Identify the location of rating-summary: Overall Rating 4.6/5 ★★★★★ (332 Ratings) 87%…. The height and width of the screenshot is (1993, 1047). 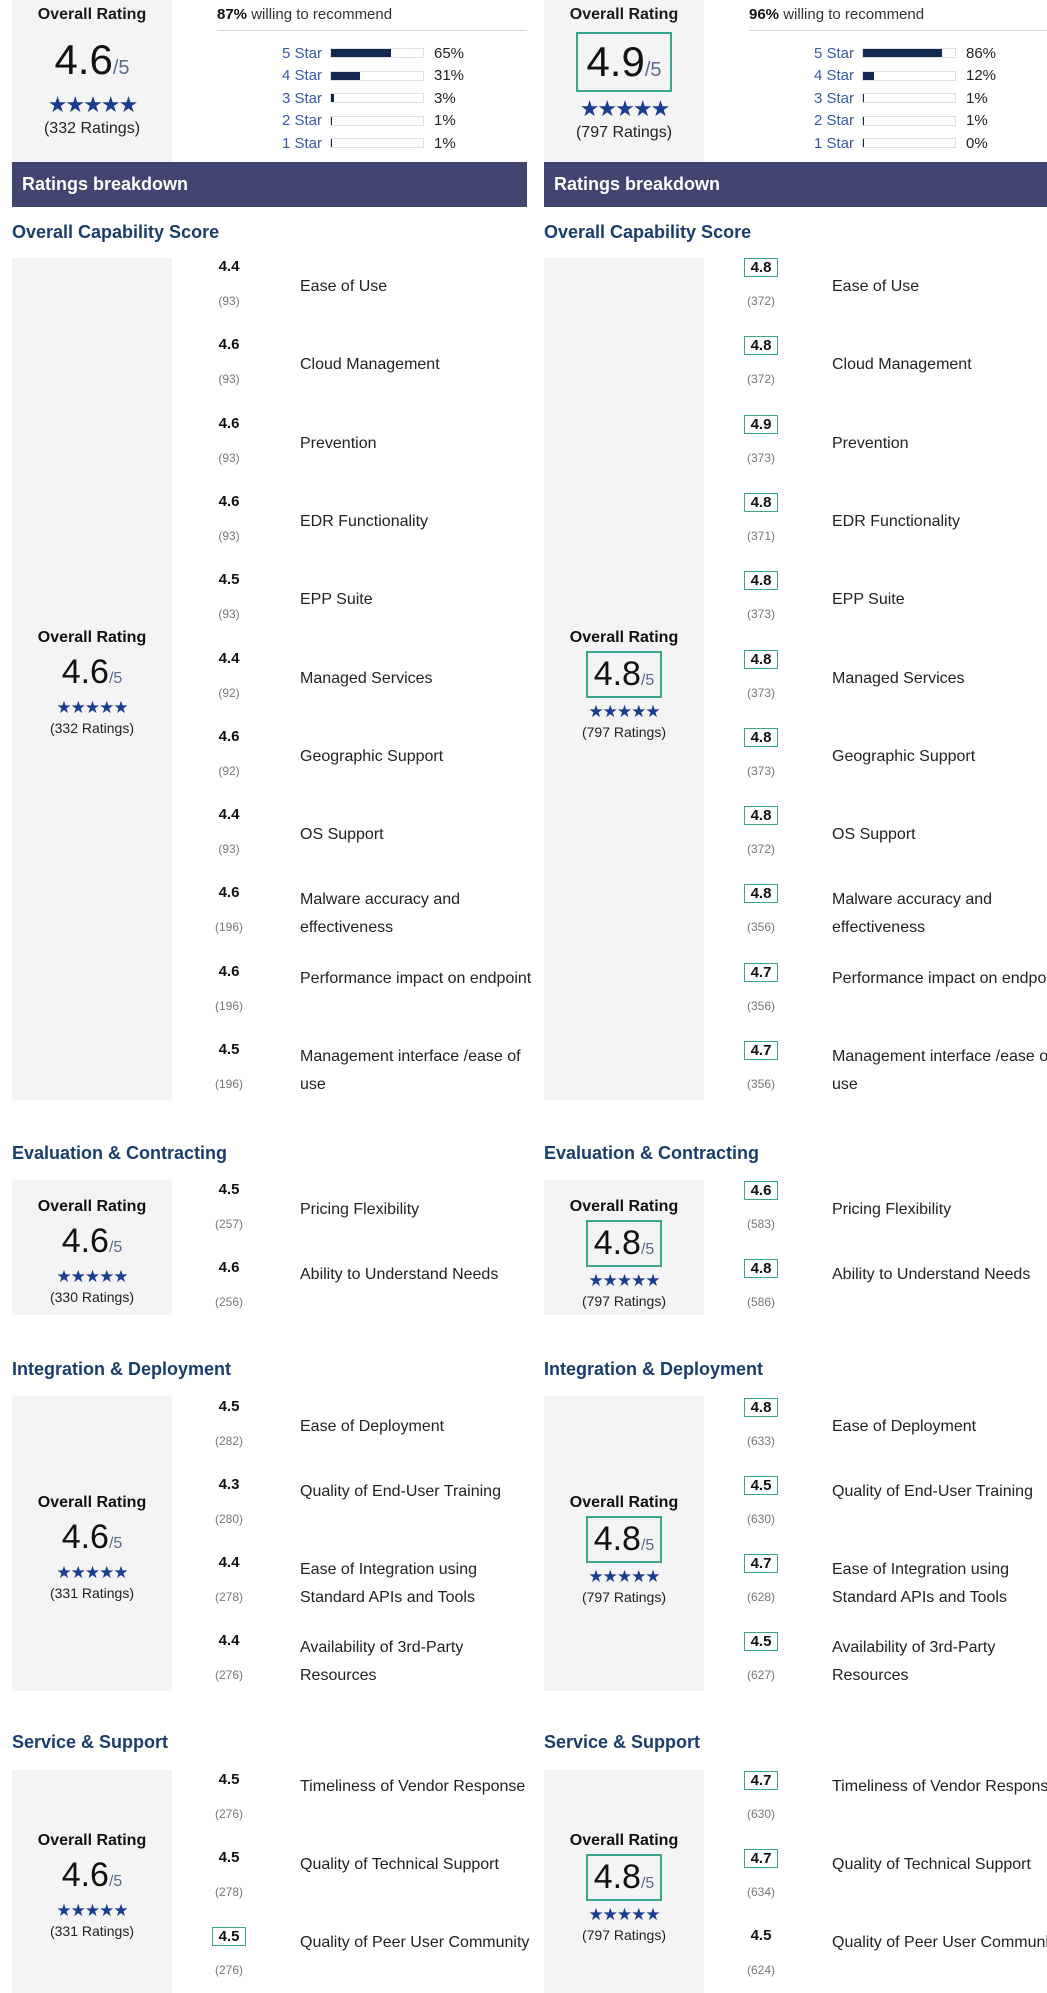
(269, 81).